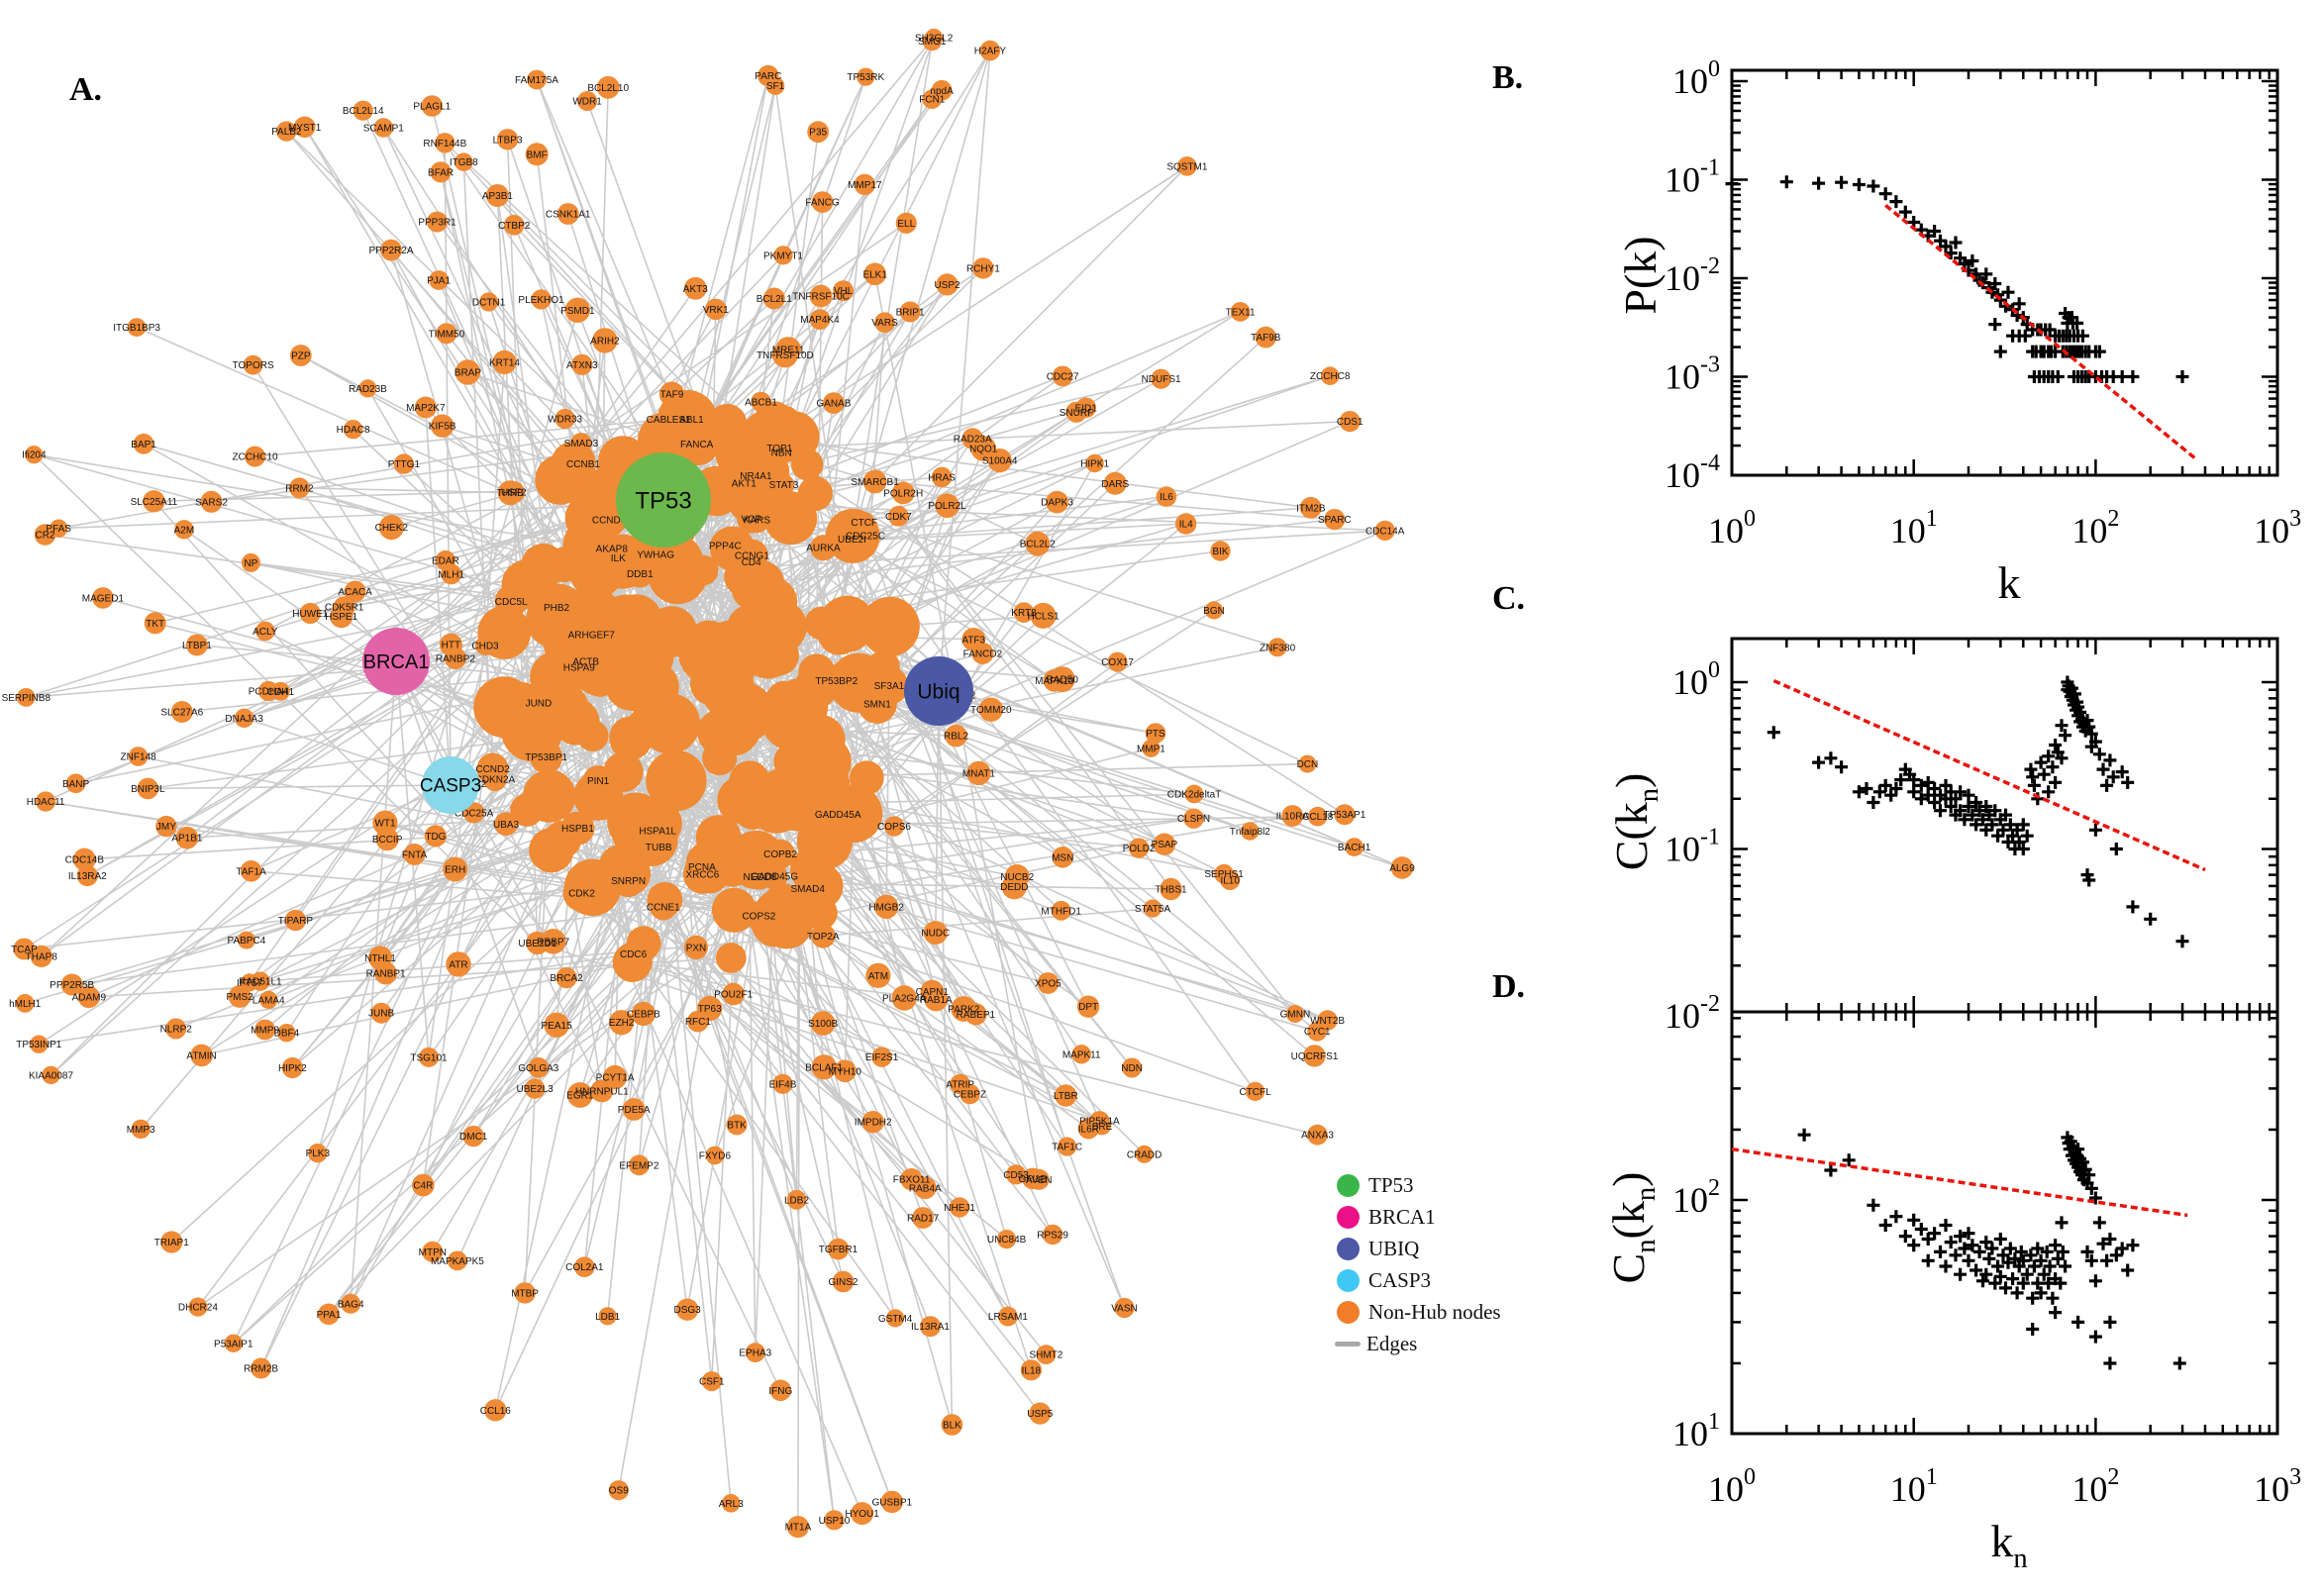 The image size is (2323, 1596). I want to click on svg-text: BMF, so click(537, 155).